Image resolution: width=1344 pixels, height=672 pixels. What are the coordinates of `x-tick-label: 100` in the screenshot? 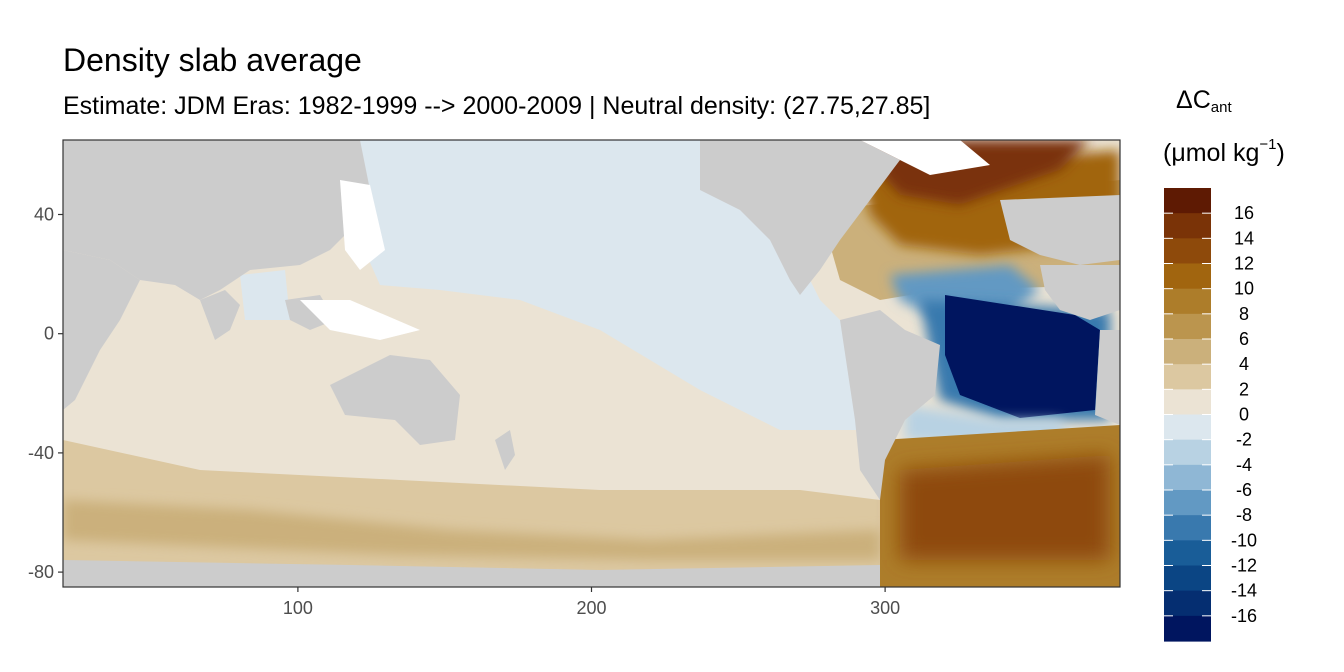 It's located at (298, 608).